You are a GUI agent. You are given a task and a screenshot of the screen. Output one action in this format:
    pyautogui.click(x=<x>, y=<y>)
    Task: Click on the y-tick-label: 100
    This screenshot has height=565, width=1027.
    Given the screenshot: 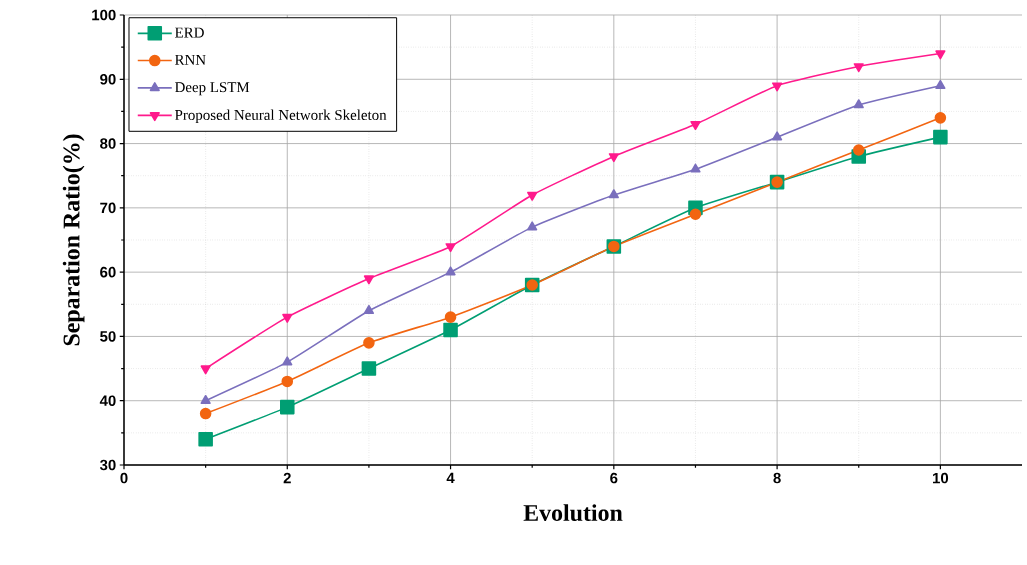 What is the action you would take?
    pyautogui.click(x=104, y=15)
    